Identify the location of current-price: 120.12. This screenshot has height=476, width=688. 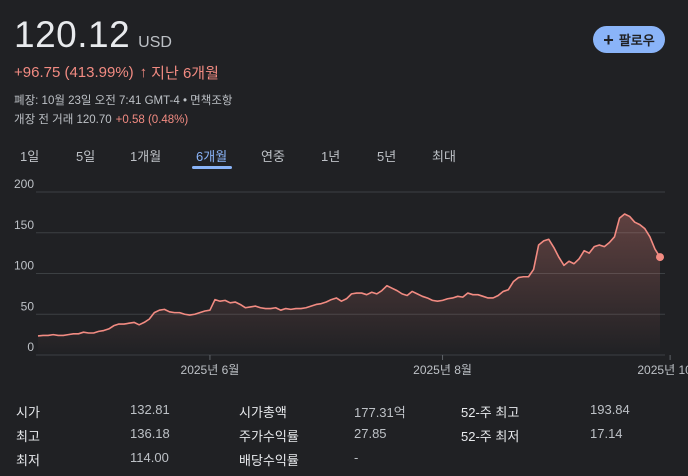
(72, 34).